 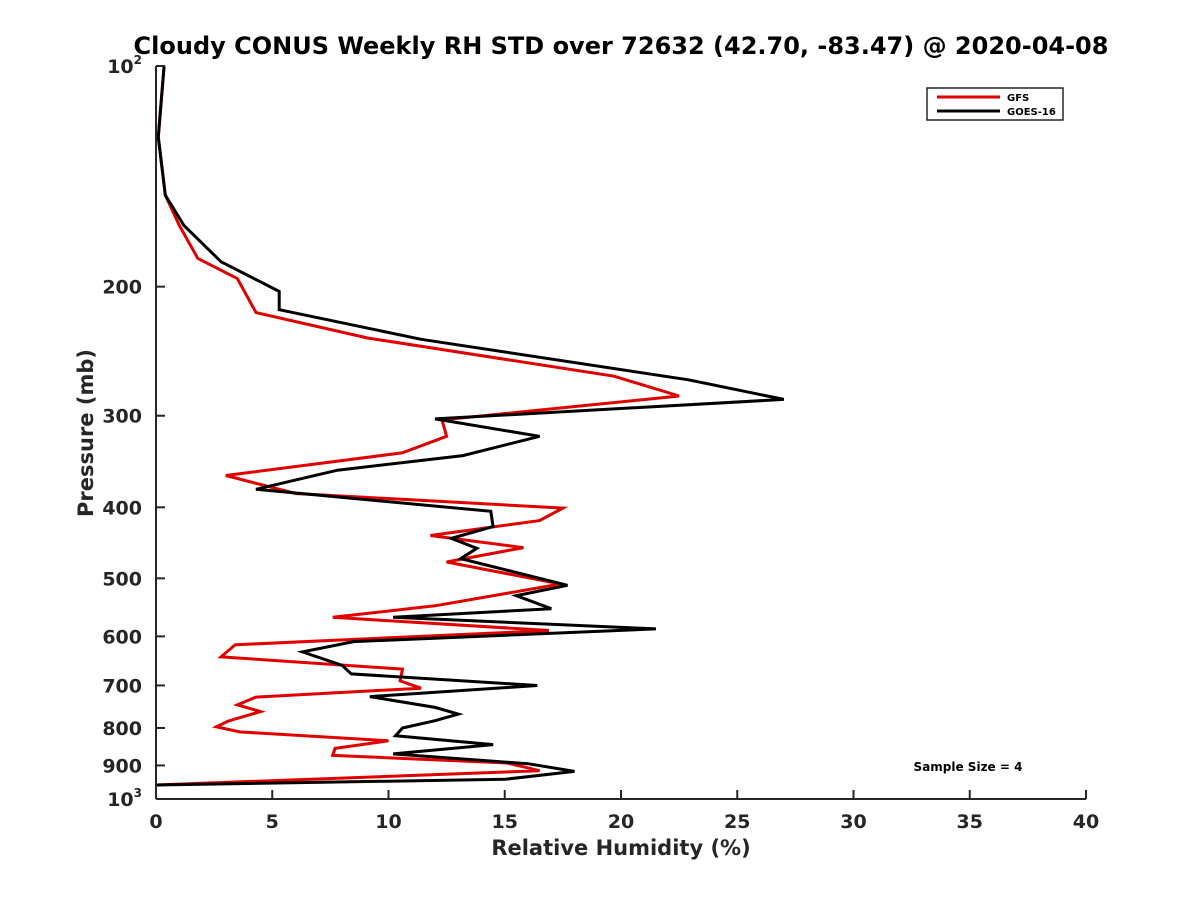 What do you see at coordinates (124, 65) in the screenshot?
I see `y-tick-label: 10²` at bounding box center [124, 65].